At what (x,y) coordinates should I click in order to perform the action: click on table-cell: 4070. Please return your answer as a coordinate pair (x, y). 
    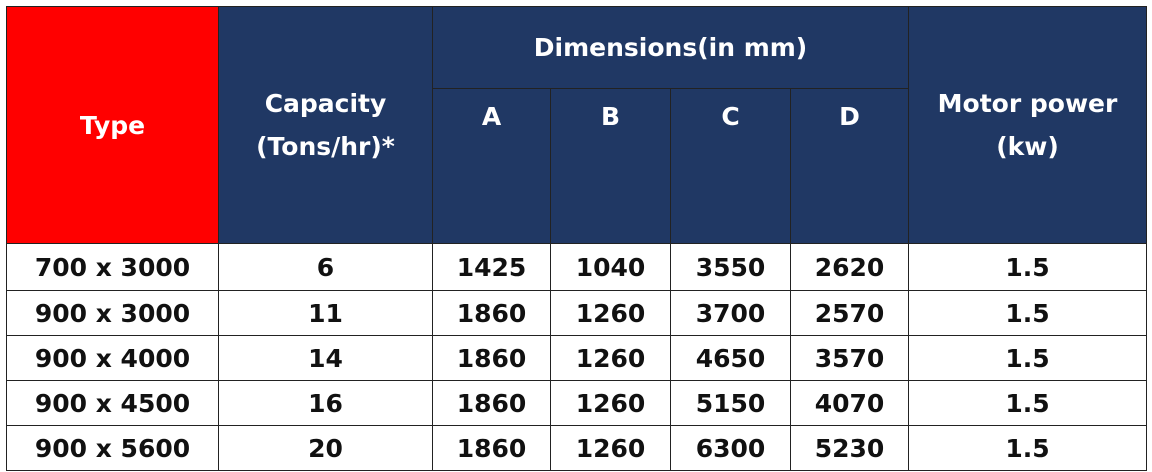
    Looking at the image, I should click on (849, 403).